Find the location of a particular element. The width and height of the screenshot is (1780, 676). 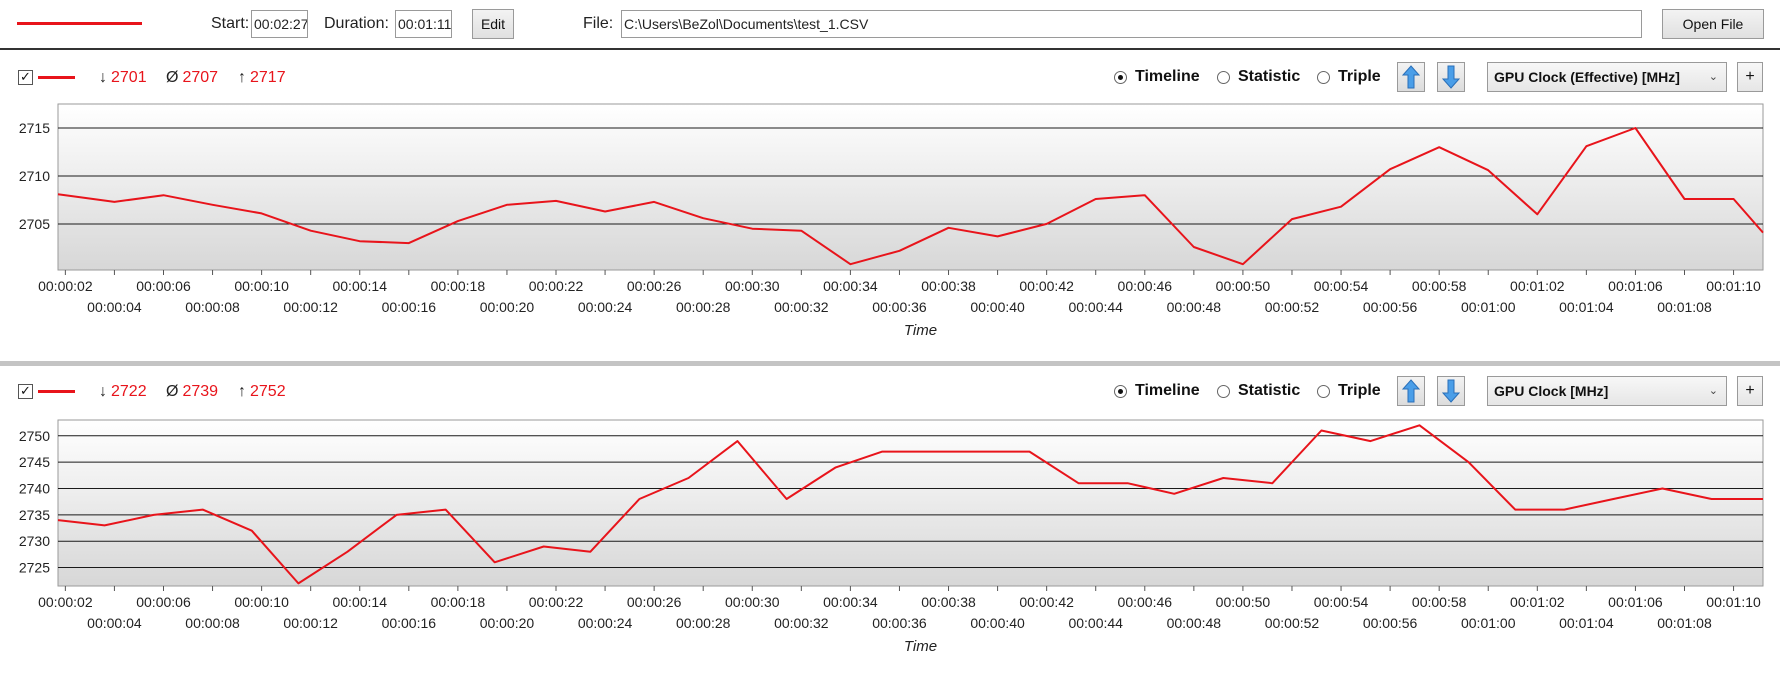

duration-input: 00:01:11 is located at coordinates (423, 24).